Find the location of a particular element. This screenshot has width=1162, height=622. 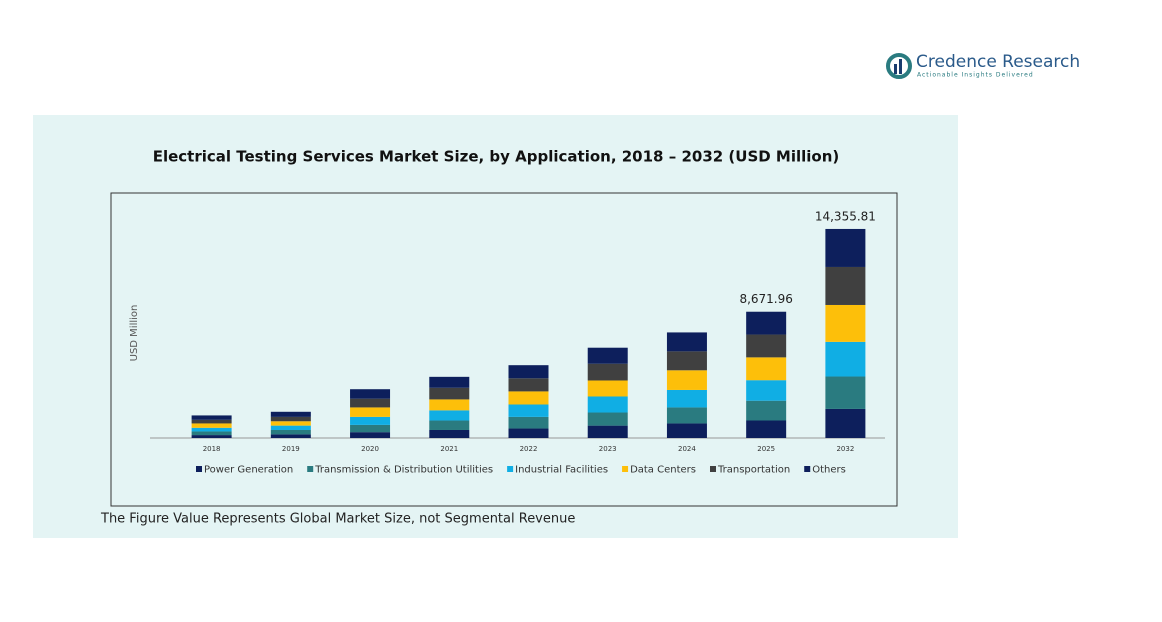

x-tick-label: 2022 is located at coordinates (529, 449).